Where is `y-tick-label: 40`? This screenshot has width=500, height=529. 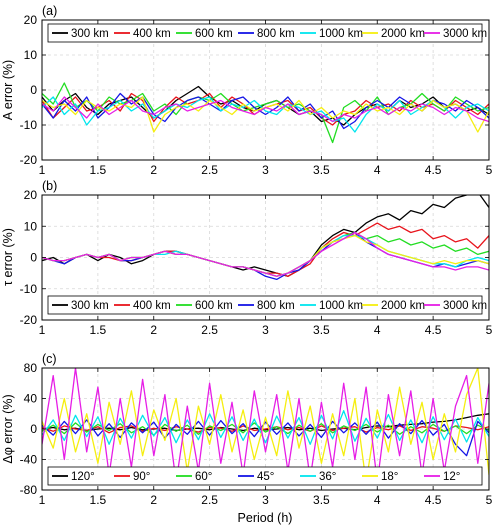
y-tick-label: 40 is located at coordinates (31, 399).